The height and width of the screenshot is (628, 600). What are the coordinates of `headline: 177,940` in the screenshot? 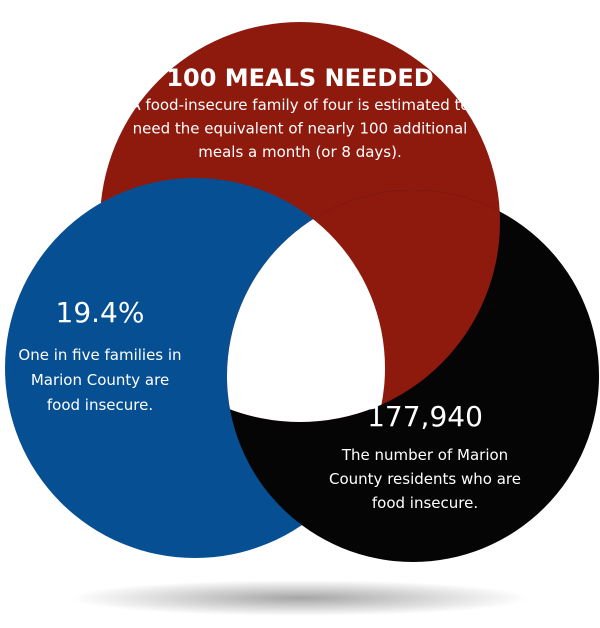 It's located at (425, 416).